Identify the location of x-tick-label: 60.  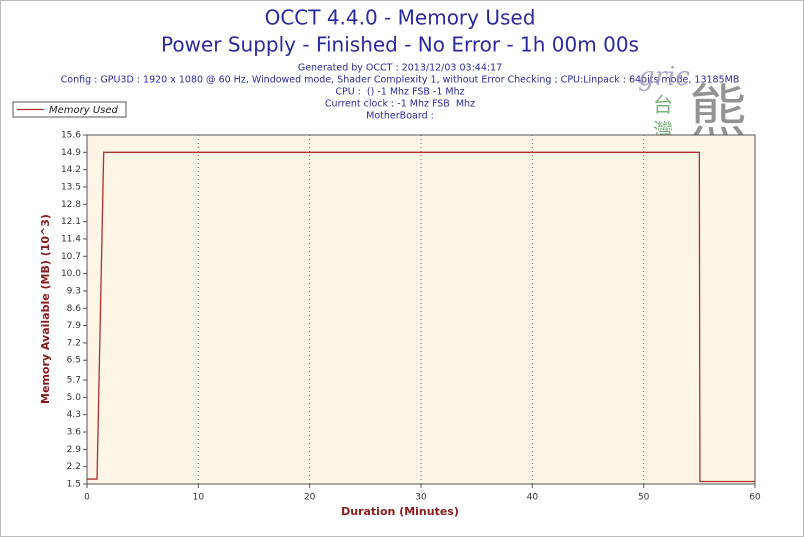
(755, 498).